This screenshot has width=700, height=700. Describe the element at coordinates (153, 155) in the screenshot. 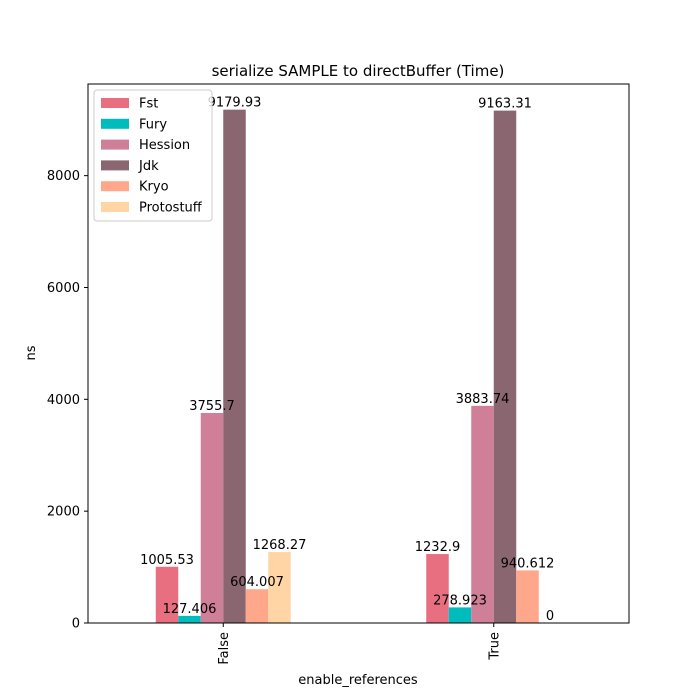

I see `legend: Fst Fury Hession Jdk Kryo Protostuff` at that location.